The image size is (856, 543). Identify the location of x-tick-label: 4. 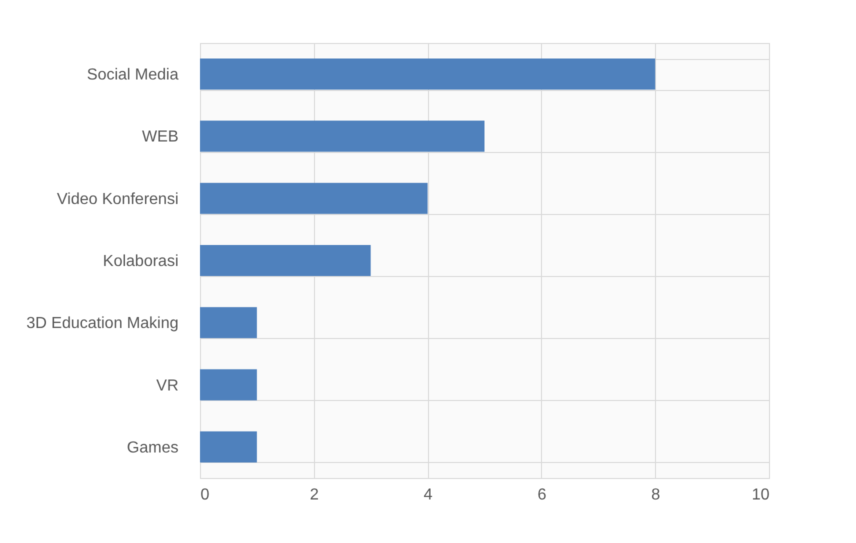
(428, 495).